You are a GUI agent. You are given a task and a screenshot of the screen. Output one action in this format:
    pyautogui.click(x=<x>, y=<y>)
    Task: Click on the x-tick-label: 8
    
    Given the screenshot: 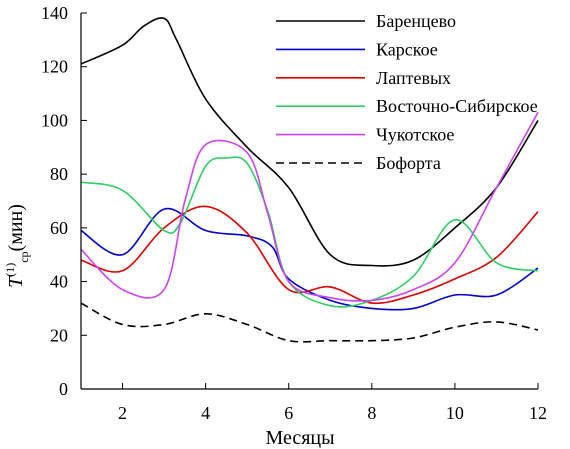 What is the action you would take?
    pyautogui.click(x=371, y=413)
    